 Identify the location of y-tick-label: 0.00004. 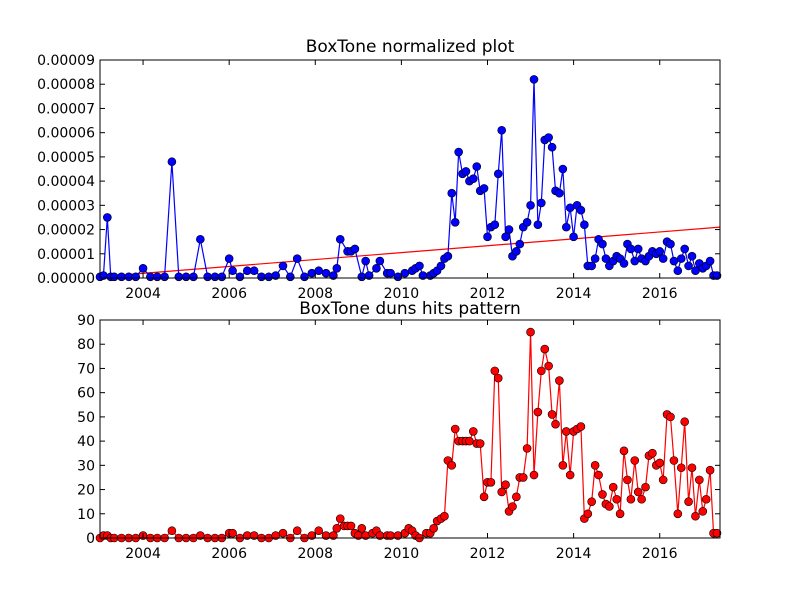
(66, 182).